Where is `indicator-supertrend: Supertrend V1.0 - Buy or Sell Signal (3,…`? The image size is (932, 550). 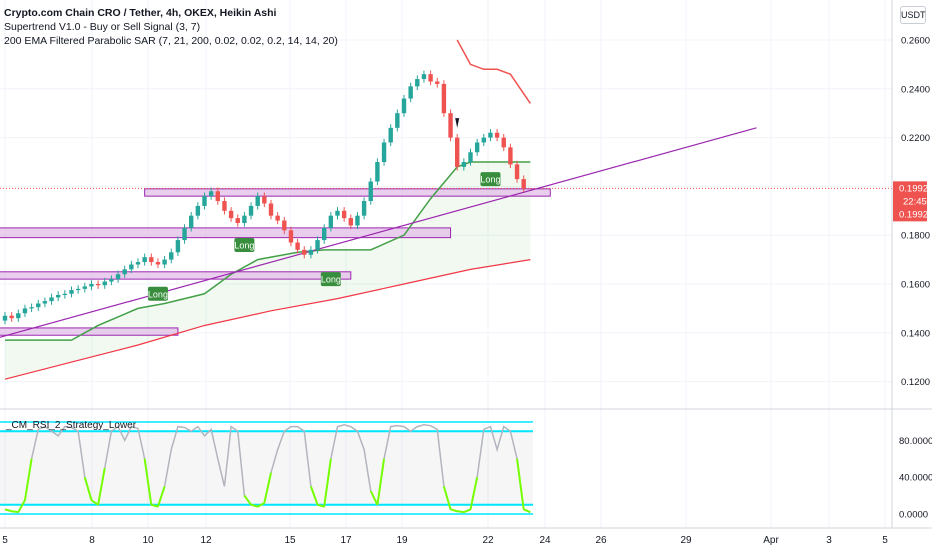
indicator-supertrend: Supertrend V1.0 - Buy or Sell Signal (3,… is located at coordinates (102, 27).